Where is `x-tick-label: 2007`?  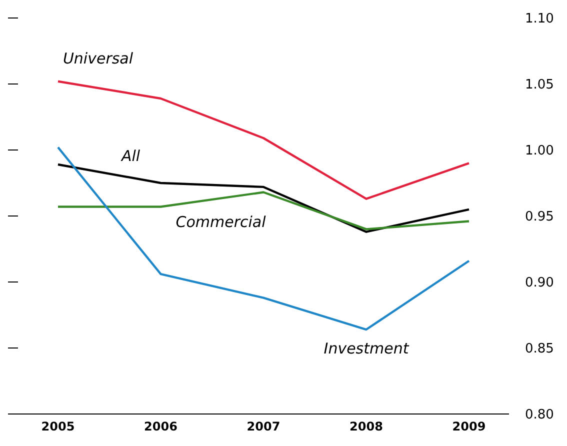 x-tick-label: 2007 is located at coordinates (263, 427).